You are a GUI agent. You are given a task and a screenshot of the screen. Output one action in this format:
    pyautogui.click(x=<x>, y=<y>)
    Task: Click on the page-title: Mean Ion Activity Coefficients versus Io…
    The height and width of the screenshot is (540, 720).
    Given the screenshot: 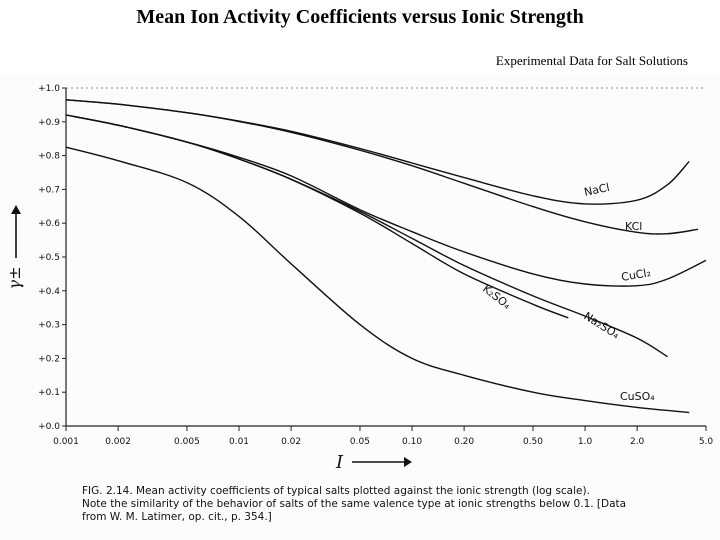 What is the action you would take?
    pyautogui.click(x=360, y=17)
    